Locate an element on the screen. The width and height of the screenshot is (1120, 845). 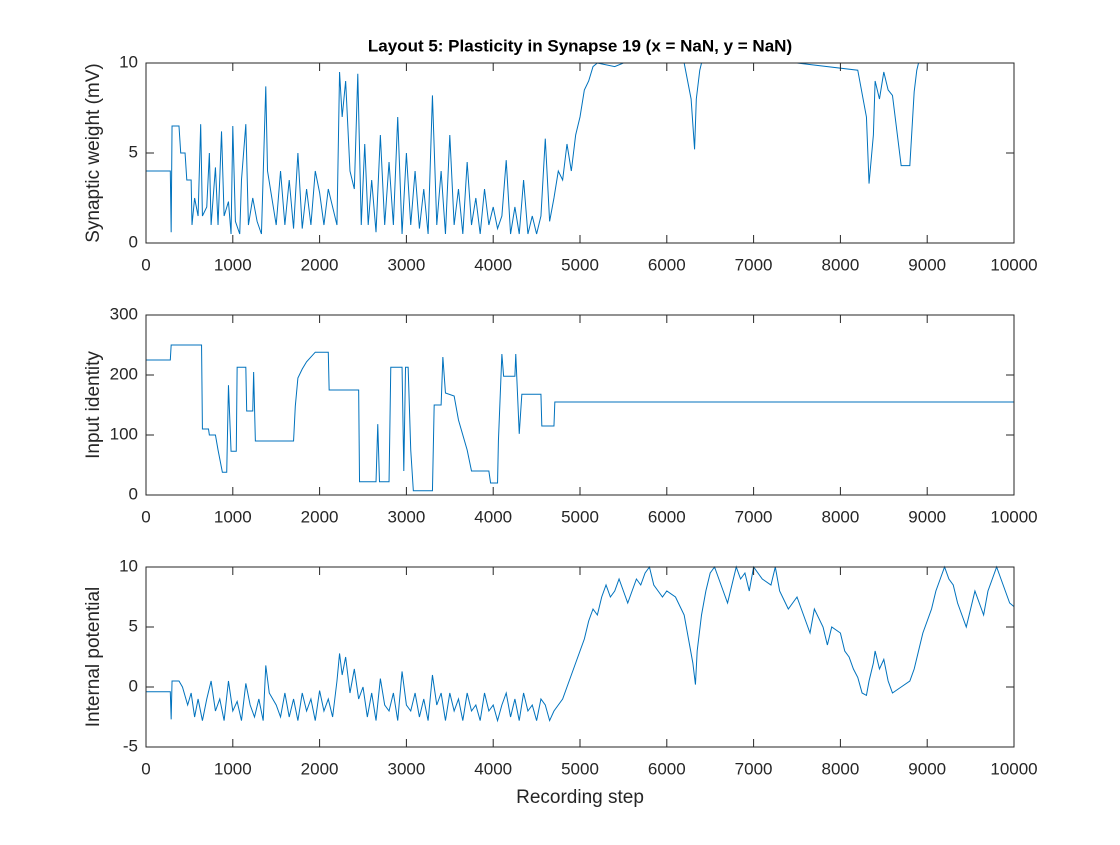
y-tick-label: 100 is located at coordinates (124, 433).